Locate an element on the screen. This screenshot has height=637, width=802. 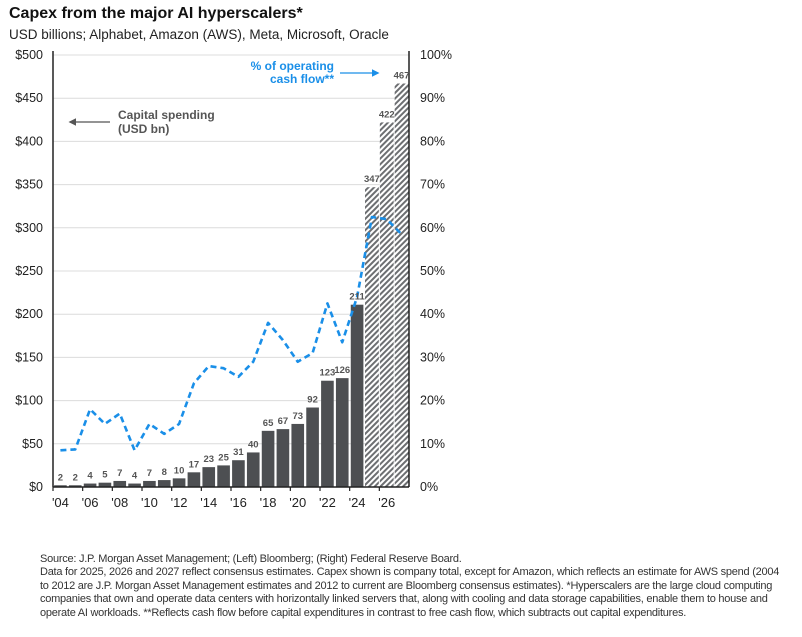
capex-label-line1: Capital spending is located at coordinates (166, 115).